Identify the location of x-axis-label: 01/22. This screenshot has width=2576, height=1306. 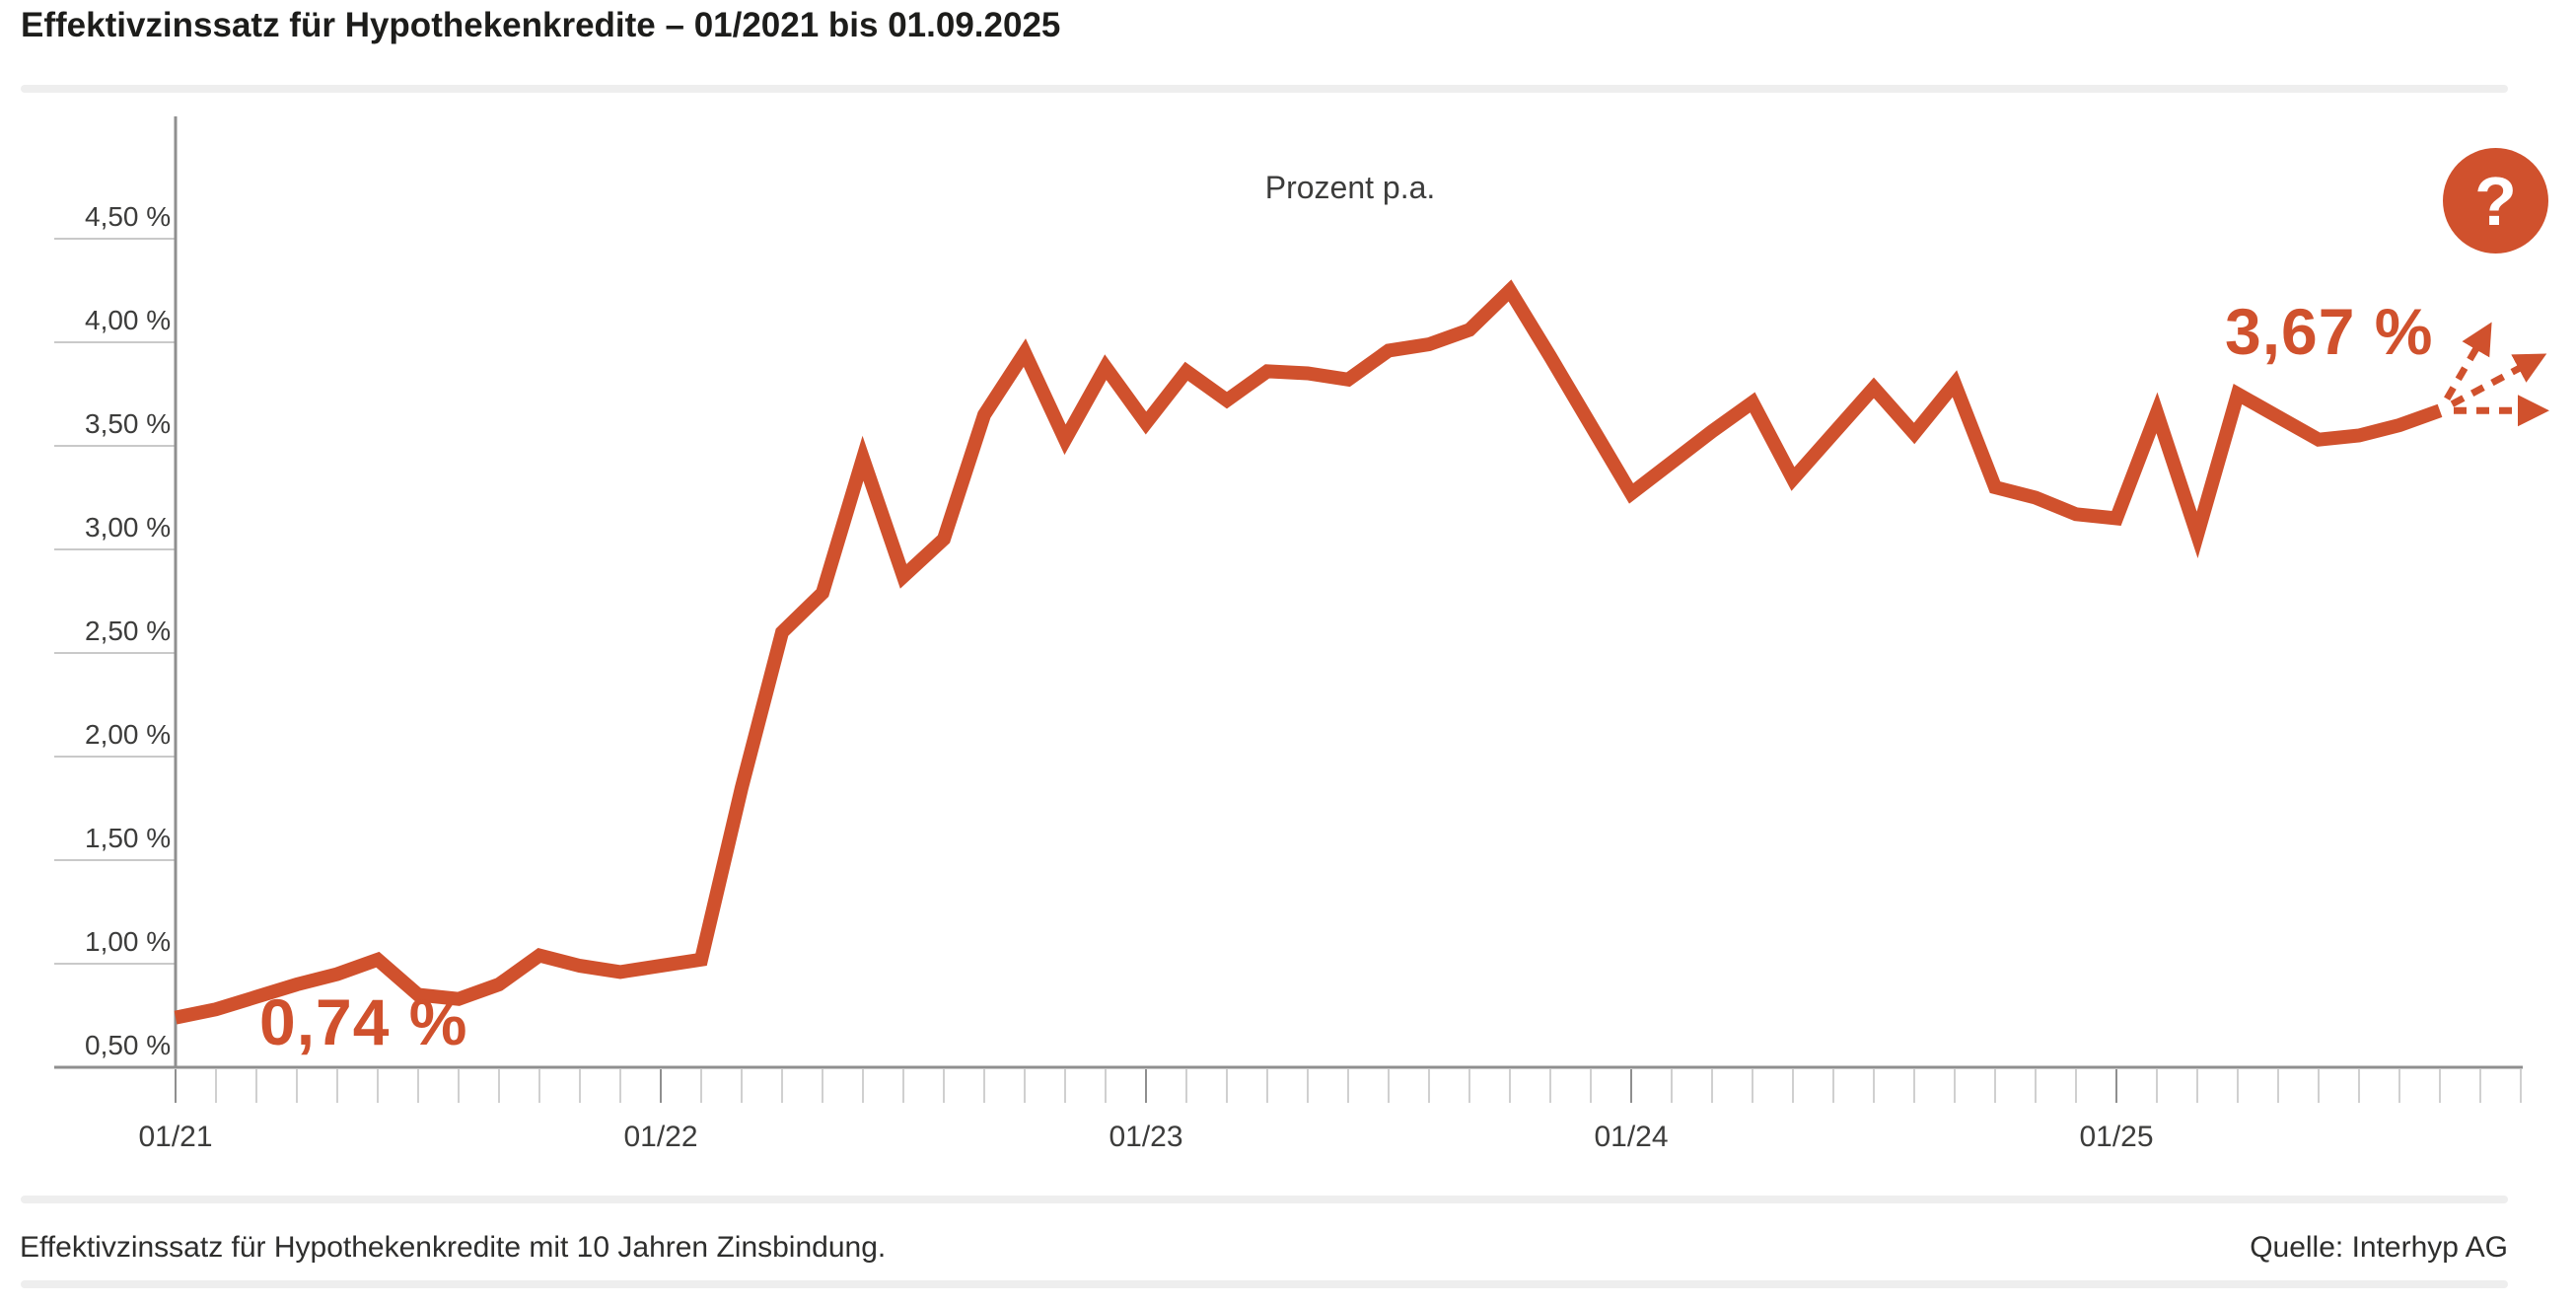
(660, 1137).